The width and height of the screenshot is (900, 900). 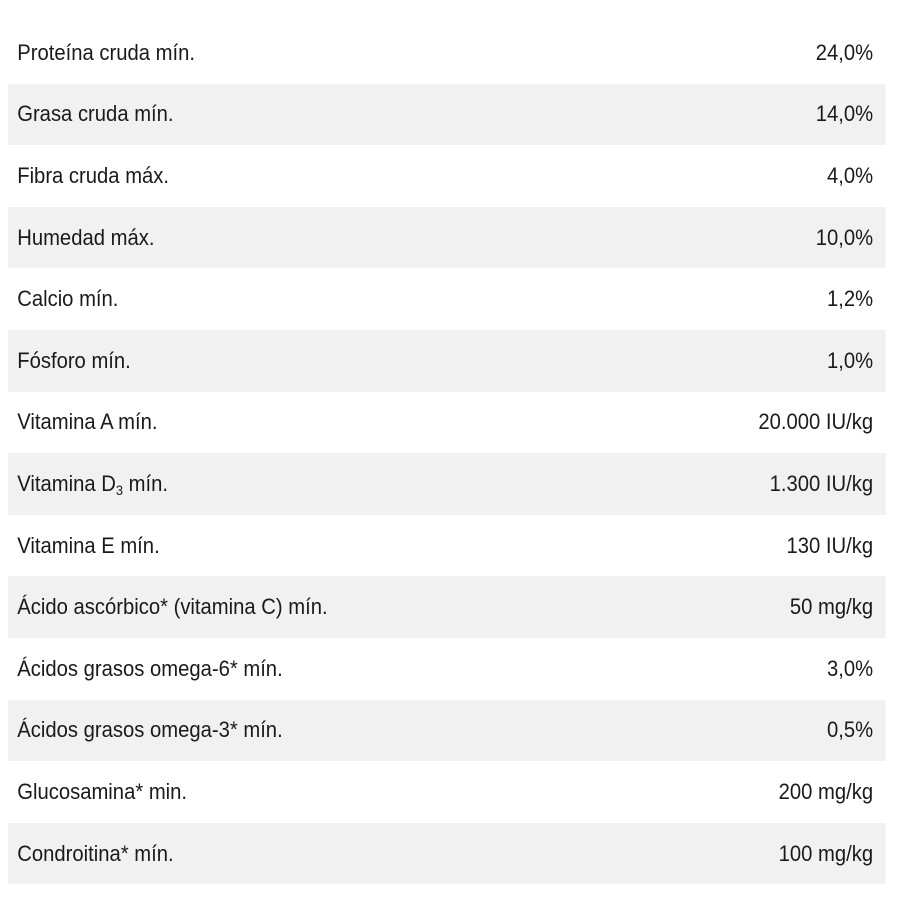 I want to click on nutrient-label: Vitamina A mín., so click(x=87, y=422).